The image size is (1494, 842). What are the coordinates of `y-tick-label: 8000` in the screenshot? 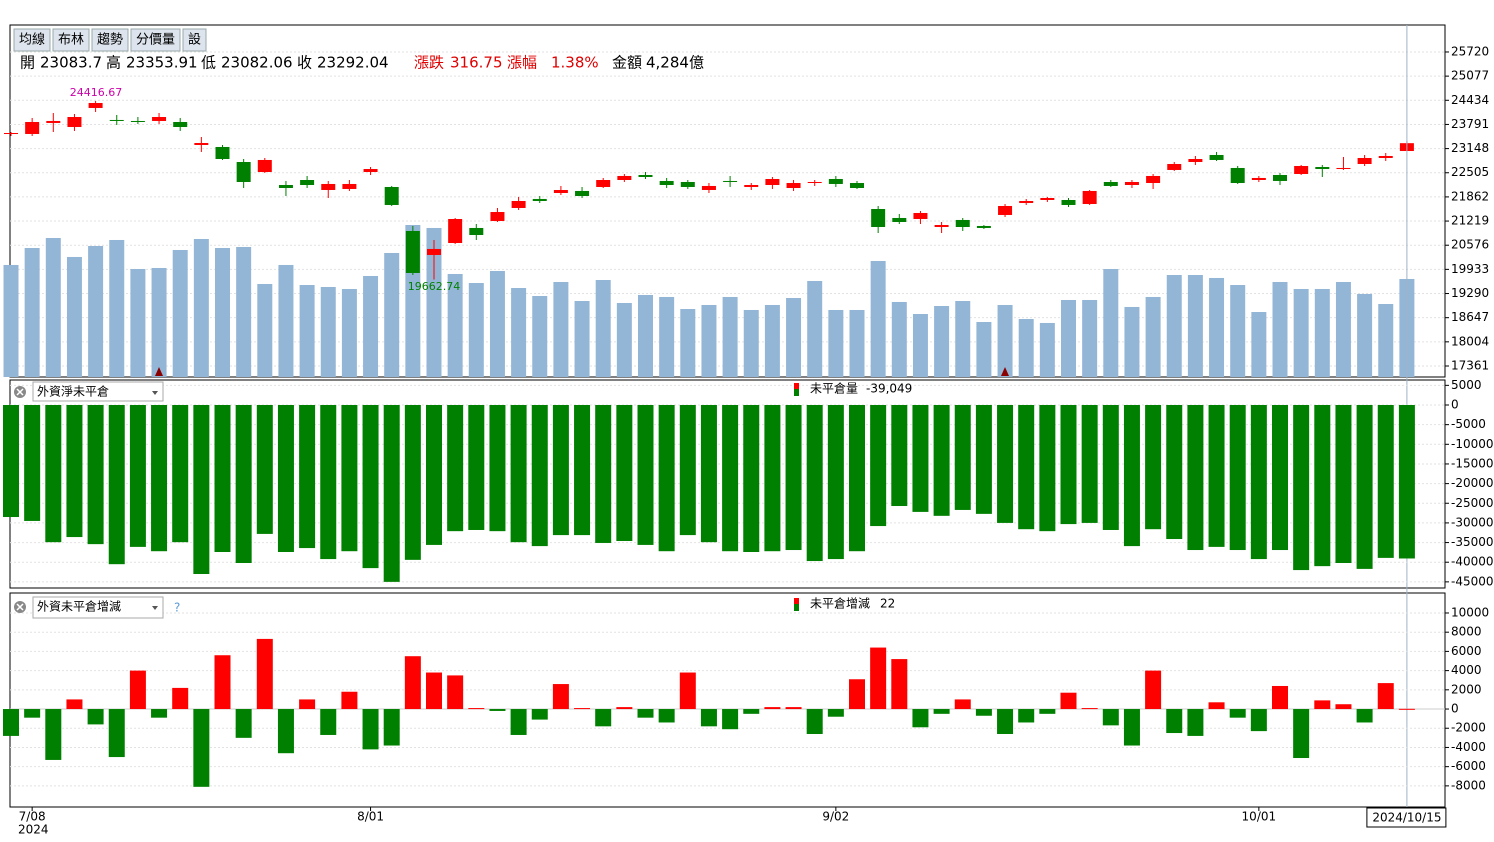 It's located at (1466, 632).